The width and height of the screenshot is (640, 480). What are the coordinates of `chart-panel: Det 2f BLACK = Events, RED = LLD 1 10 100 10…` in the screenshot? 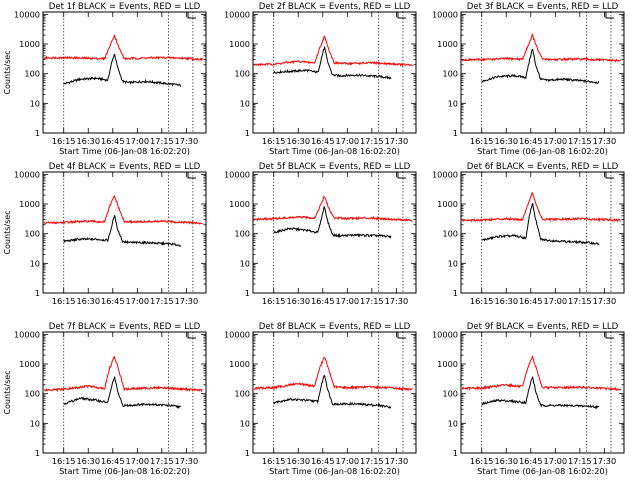 It's located at (320, 79).